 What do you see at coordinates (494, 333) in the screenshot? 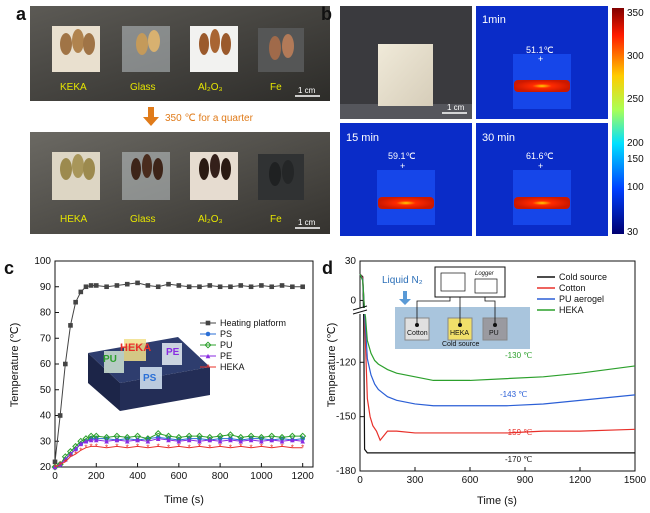
I see `sample-pu-label: PU` at bounding box center [494, 333].